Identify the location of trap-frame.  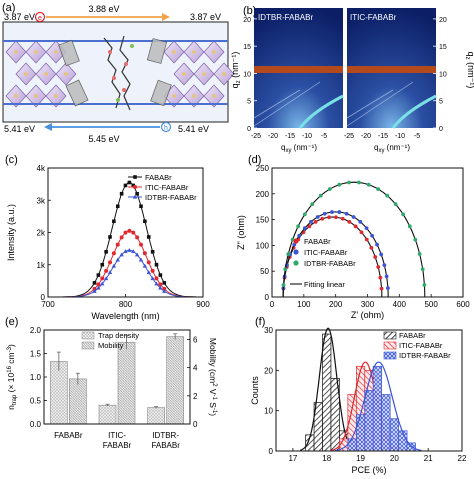
(117, 377).